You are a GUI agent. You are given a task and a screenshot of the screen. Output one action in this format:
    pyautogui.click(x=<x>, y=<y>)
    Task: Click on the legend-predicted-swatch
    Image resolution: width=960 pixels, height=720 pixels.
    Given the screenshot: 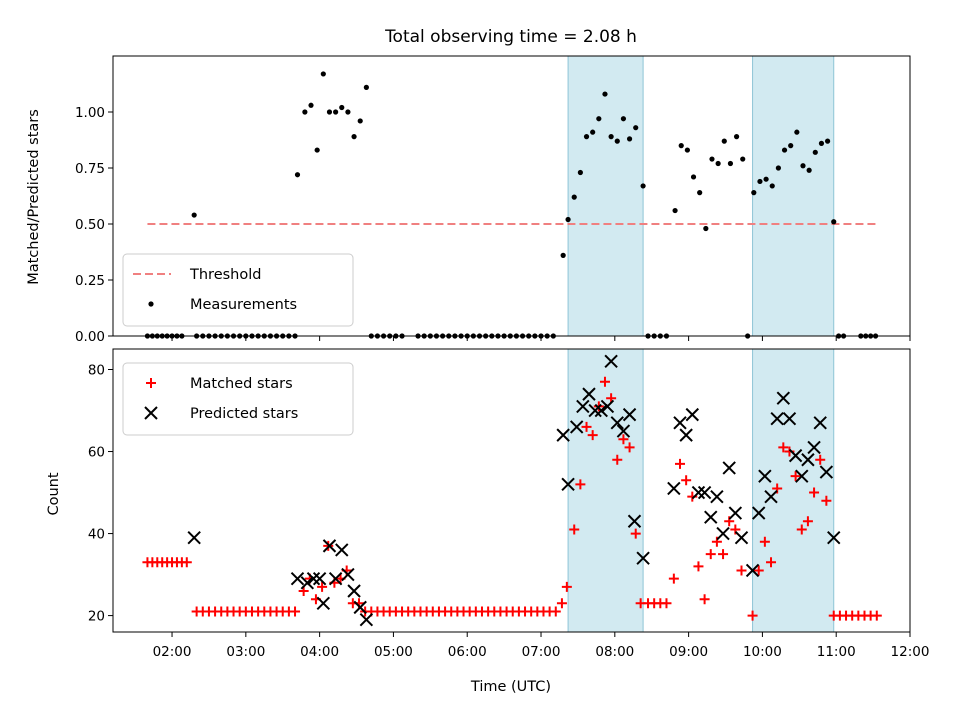 What is the action you would take?
    pyautogui.click(x=151, y=413)
    